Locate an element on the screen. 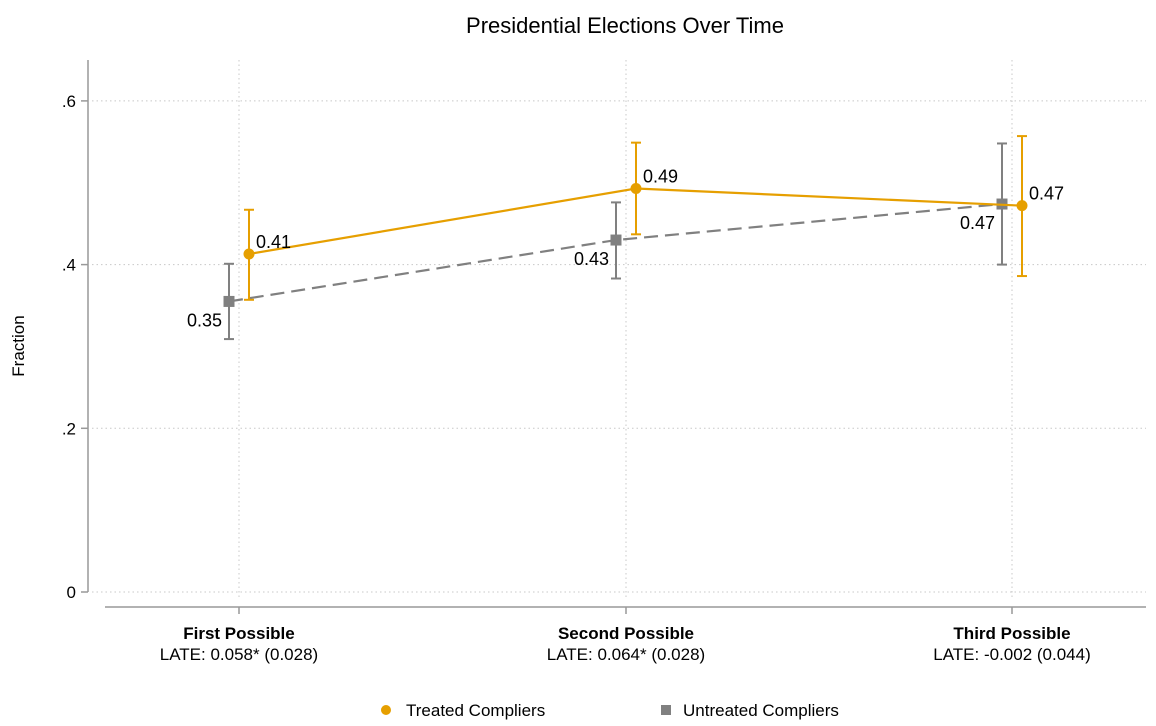 This screenshot has width=1156, height=726. x-tick-label: Third Possible is located at coordinates (1011, 633).